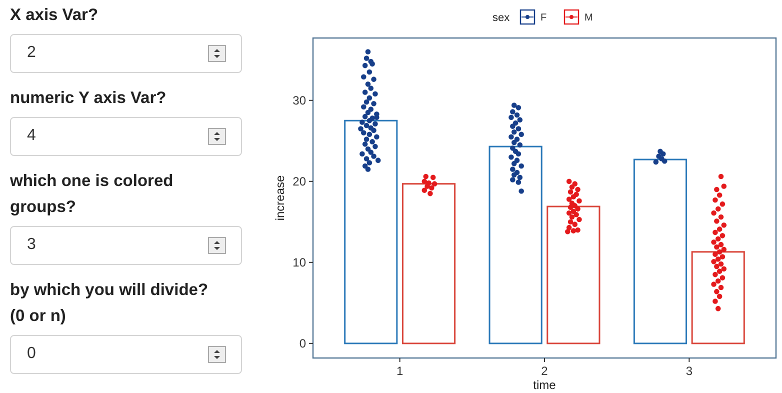  Describe the element at coordinates (92, 194) in the screenshot. I see `text: which one is colored groups?` at that location.